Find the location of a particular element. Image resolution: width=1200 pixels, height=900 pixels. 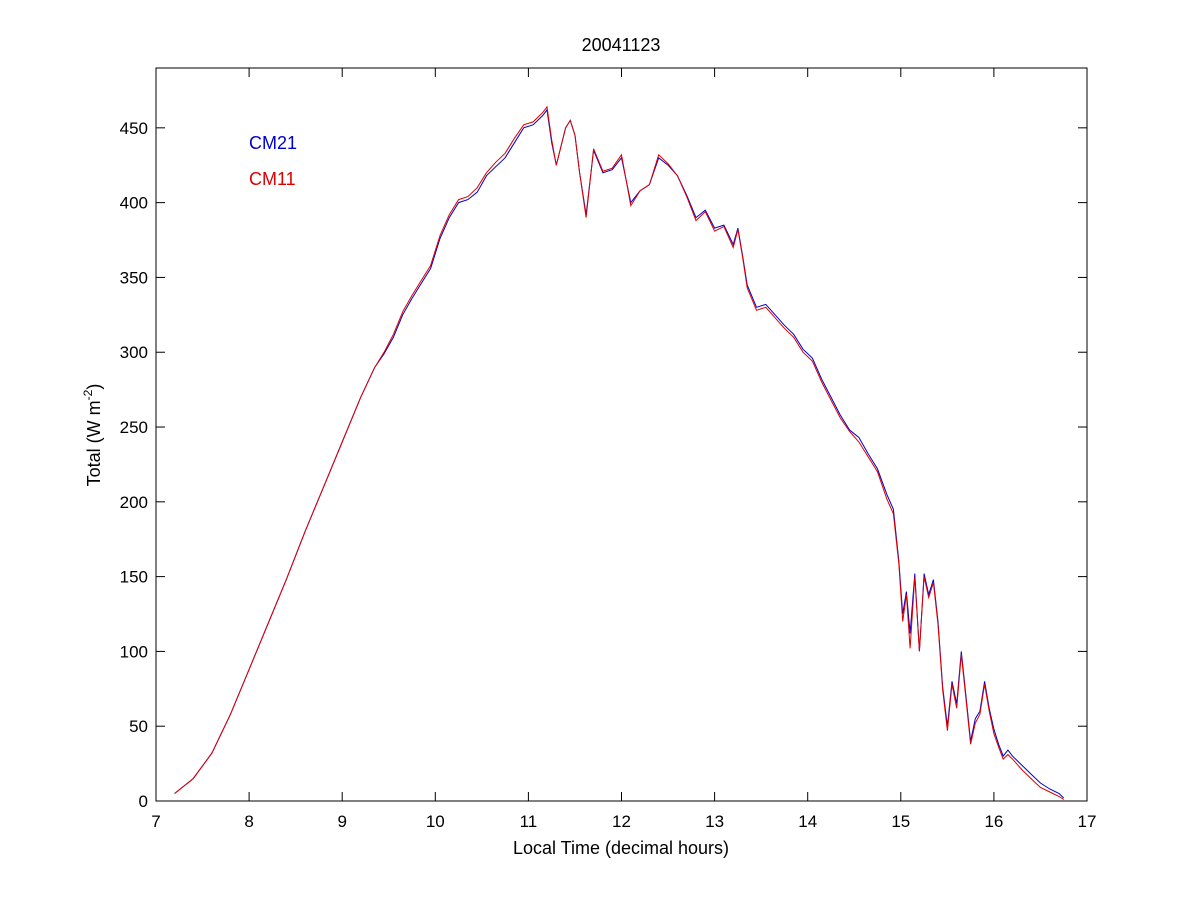

x-tick-label: 11 is located at coordinates (529, 821).